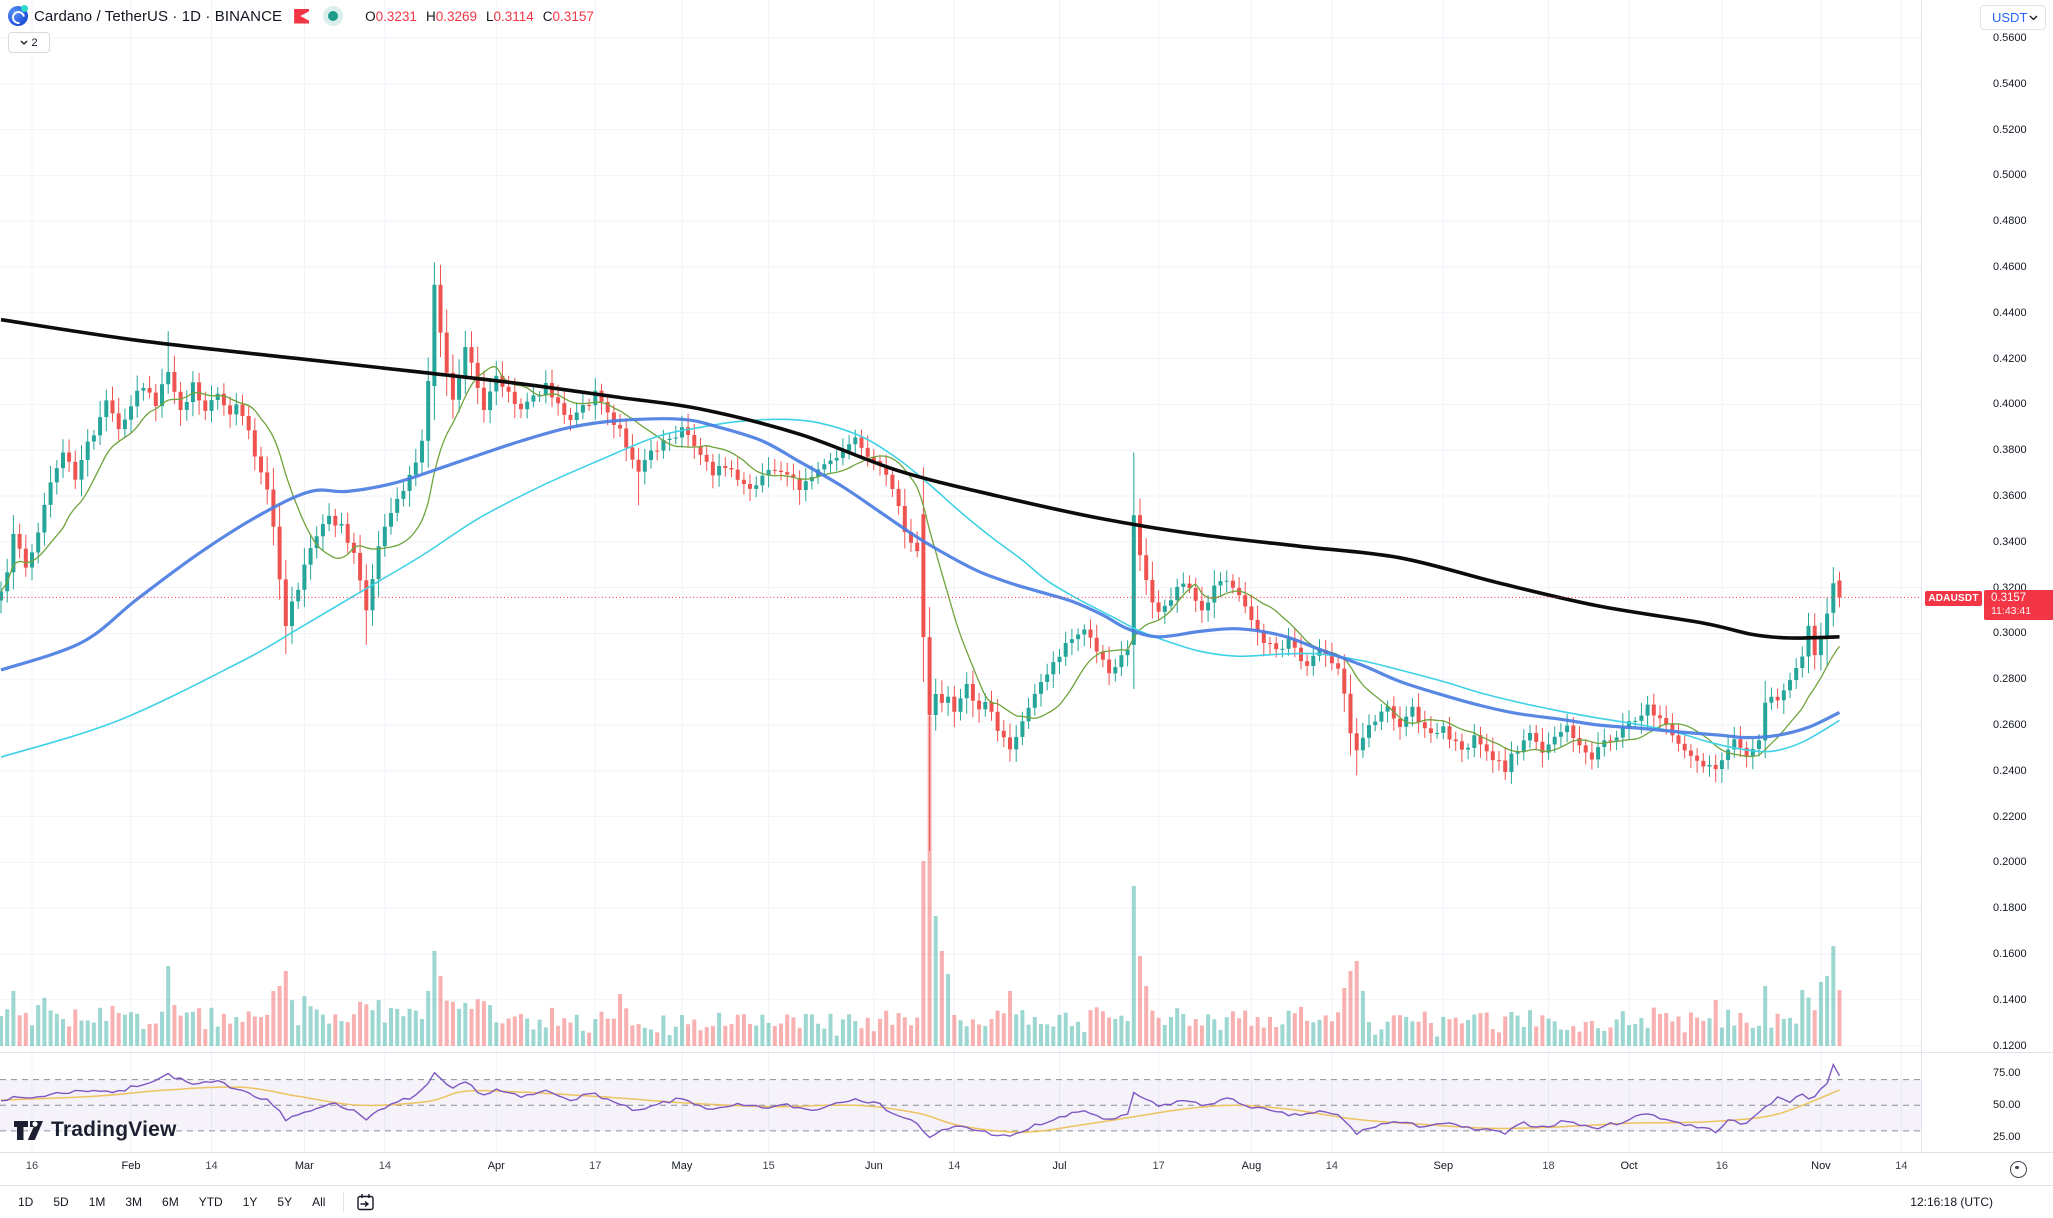 The image size is (2053, 1218). Describe the element at coordinates (2010, 496) in the screenshot. I see `price-axis-label: 0.3600` at that location.